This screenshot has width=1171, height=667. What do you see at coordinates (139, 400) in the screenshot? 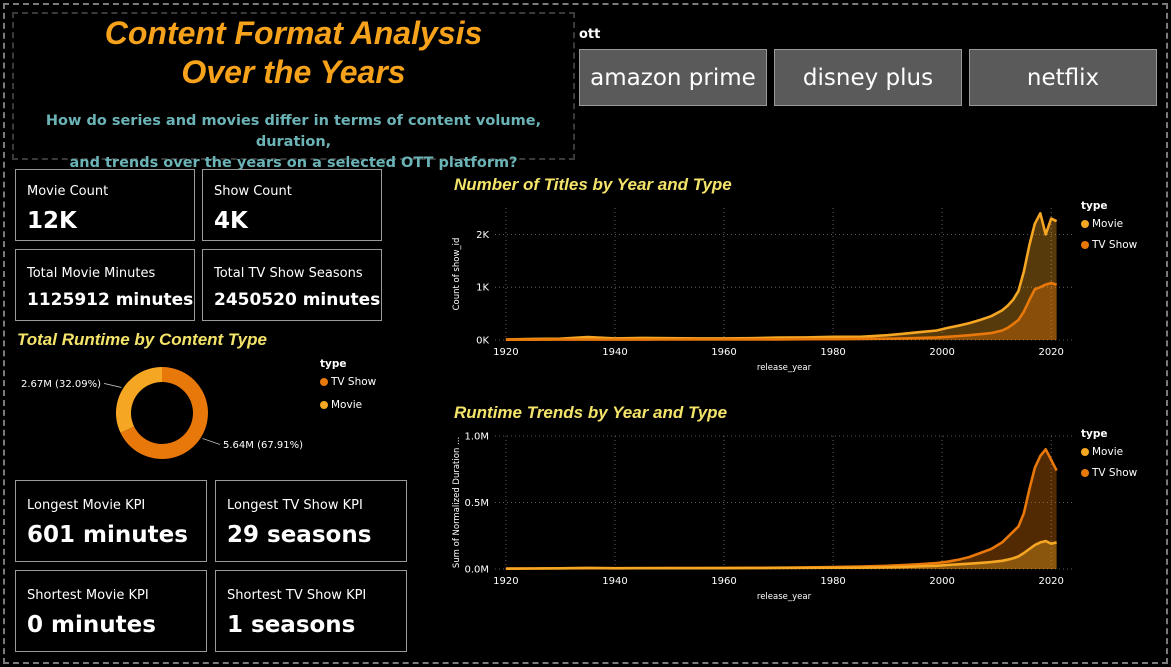
I see `donut-slice-movie` at bounding box center [139, 400].